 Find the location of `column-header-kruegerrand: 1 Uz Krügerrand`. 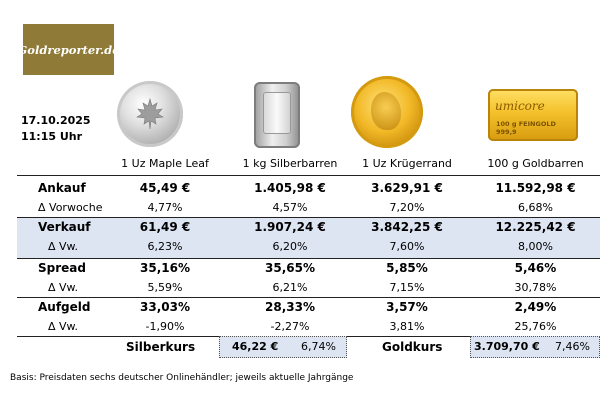

column-header-kruegerrand: 1 Uz Krügerrand is located at coordinates (407, 163).